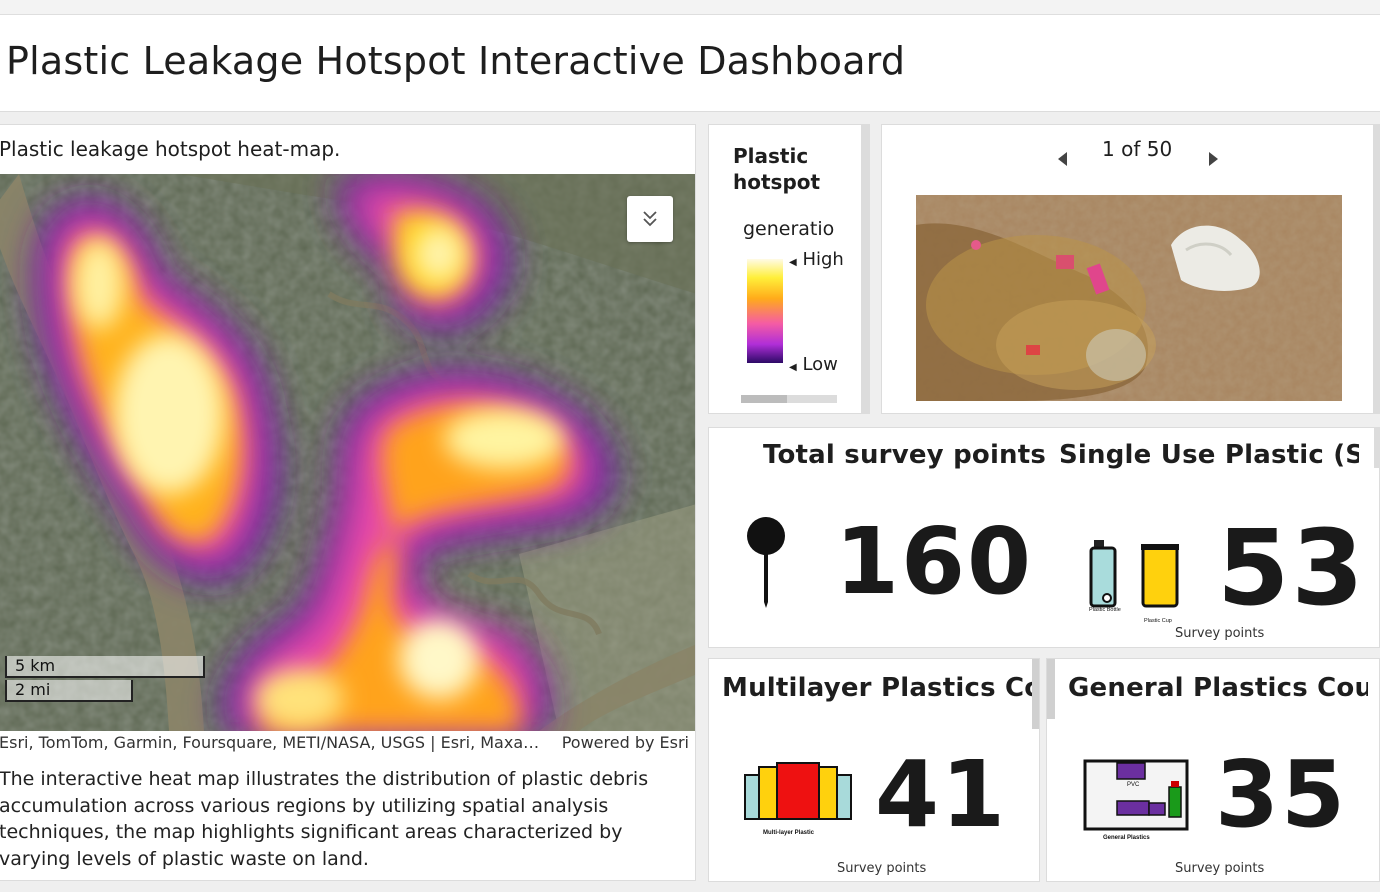 Image resolution: width=1380 pixels, height=892 pixels. Describe the element at coordinates (823, 259) in the screenshot. I see `legend-high-text: High` at that location.